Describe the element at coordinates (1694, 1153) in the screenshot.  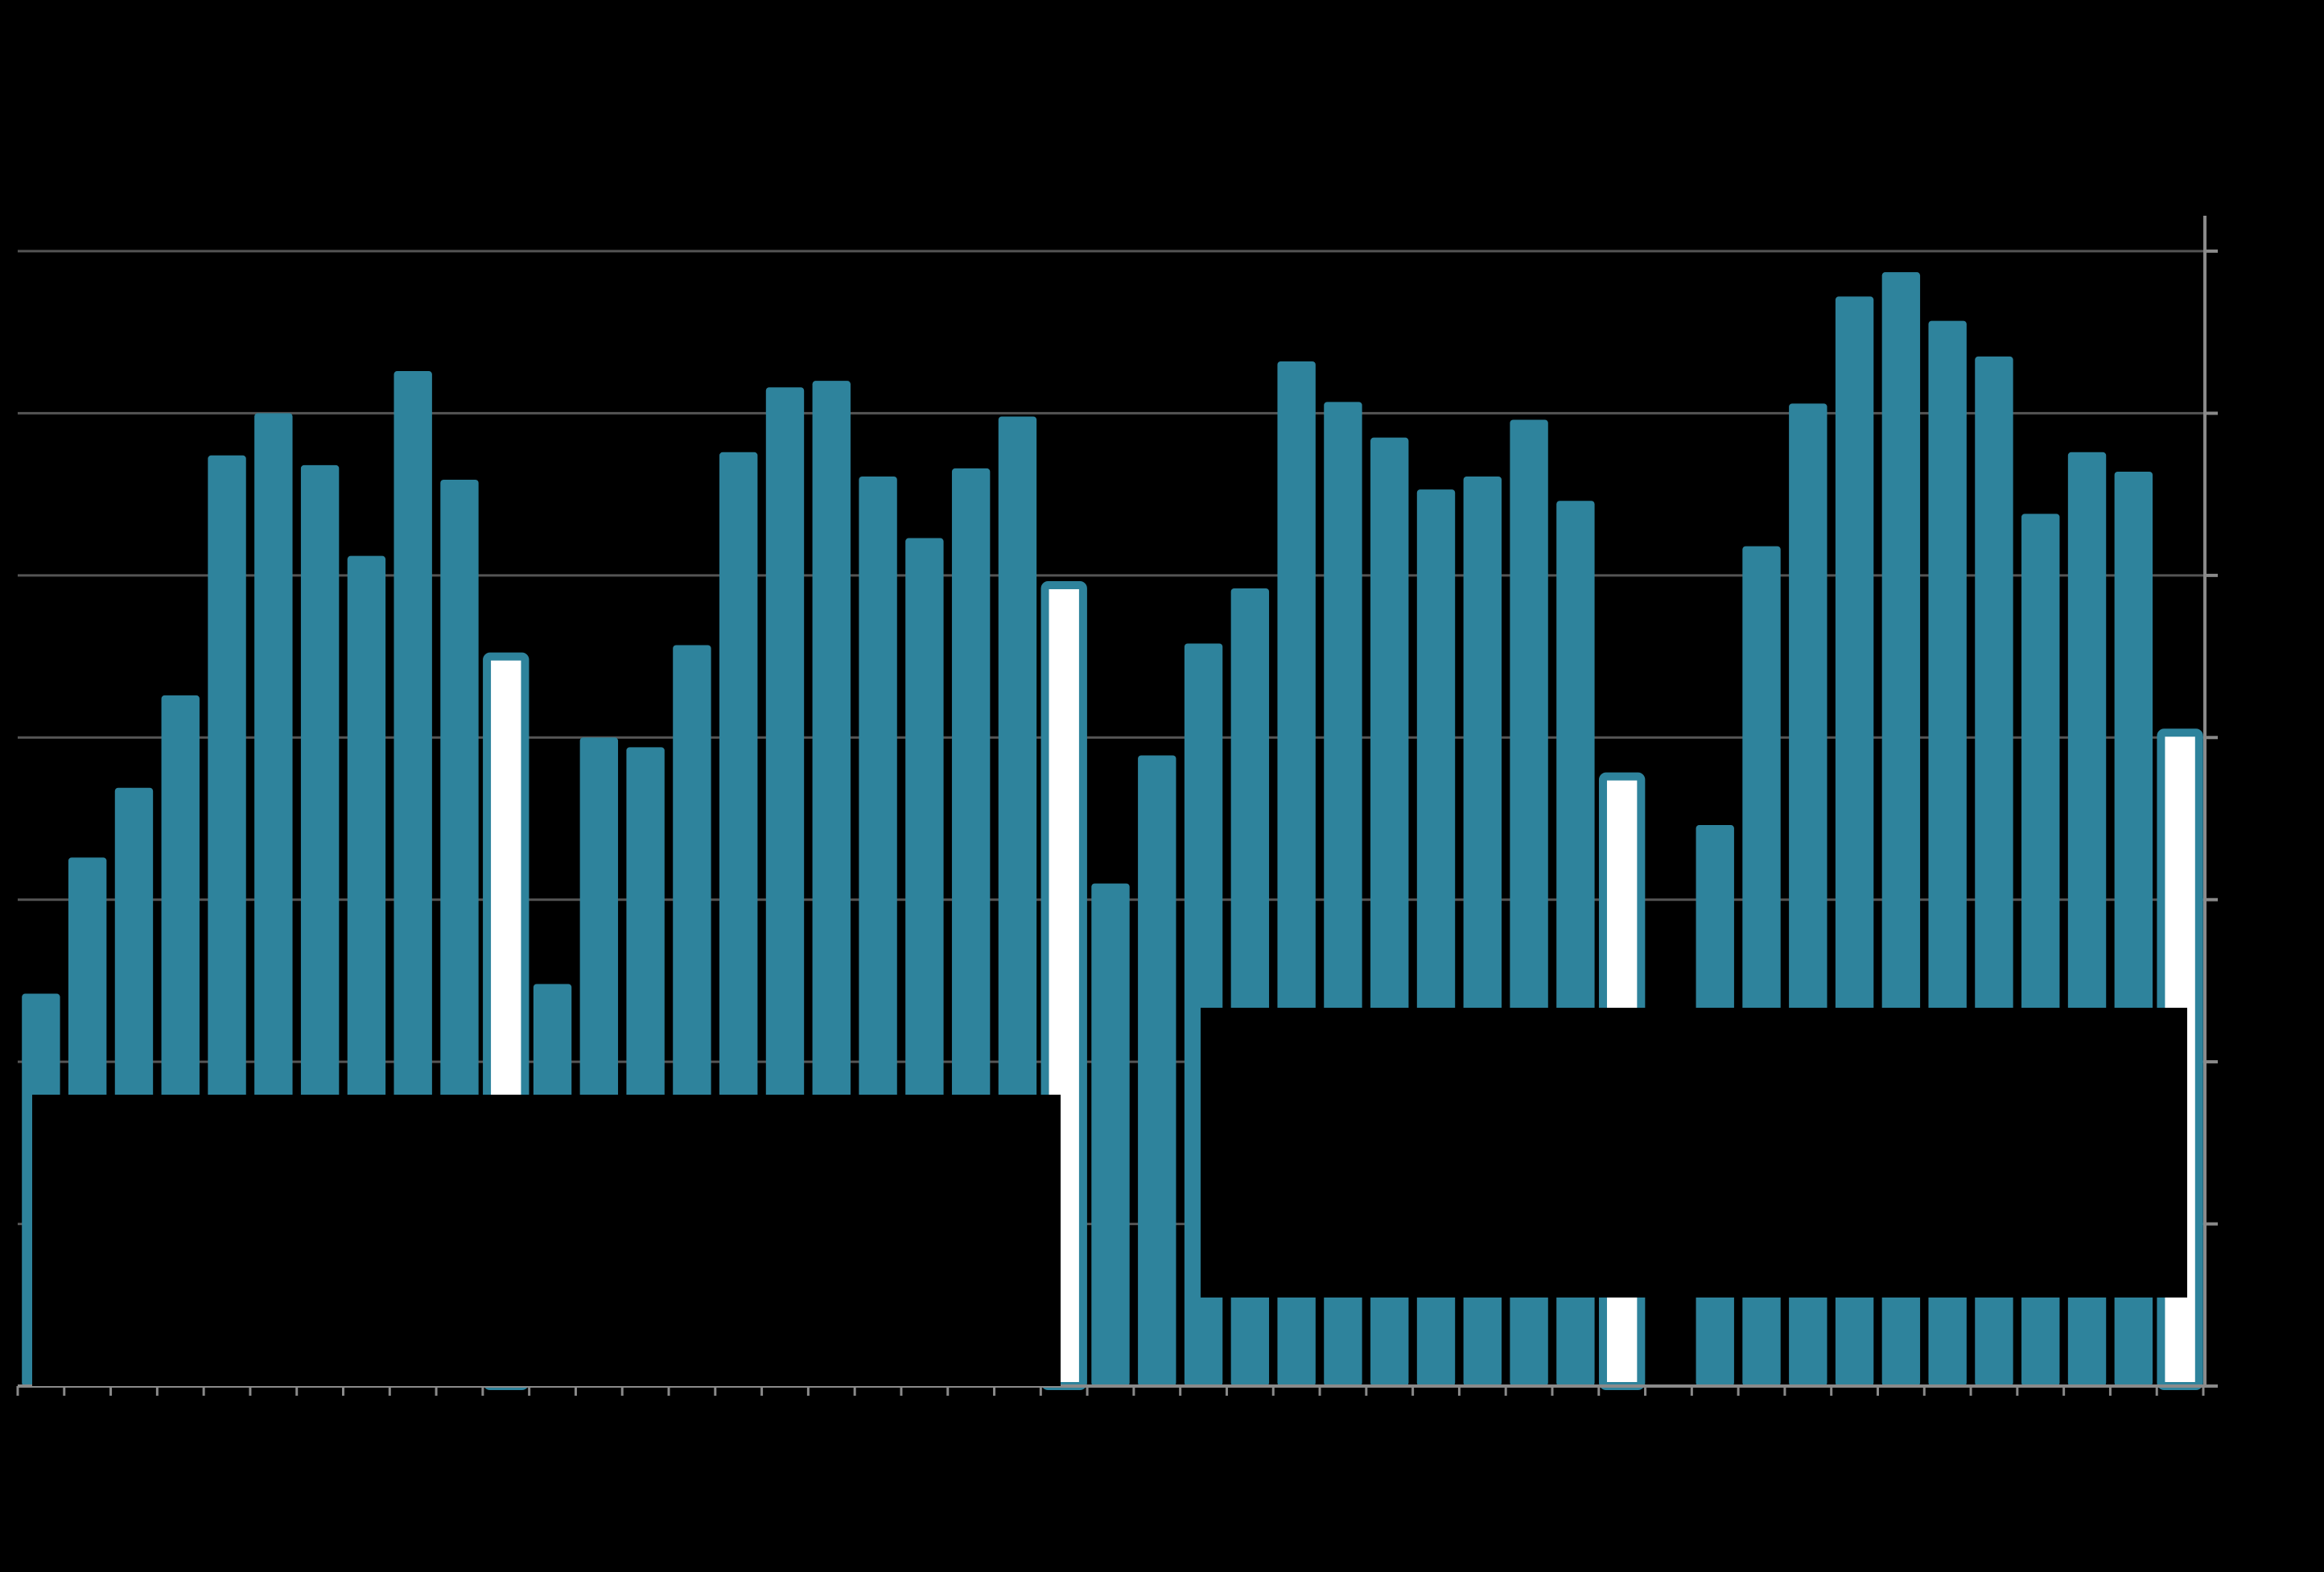
I see `right-overlay-box` at that location.